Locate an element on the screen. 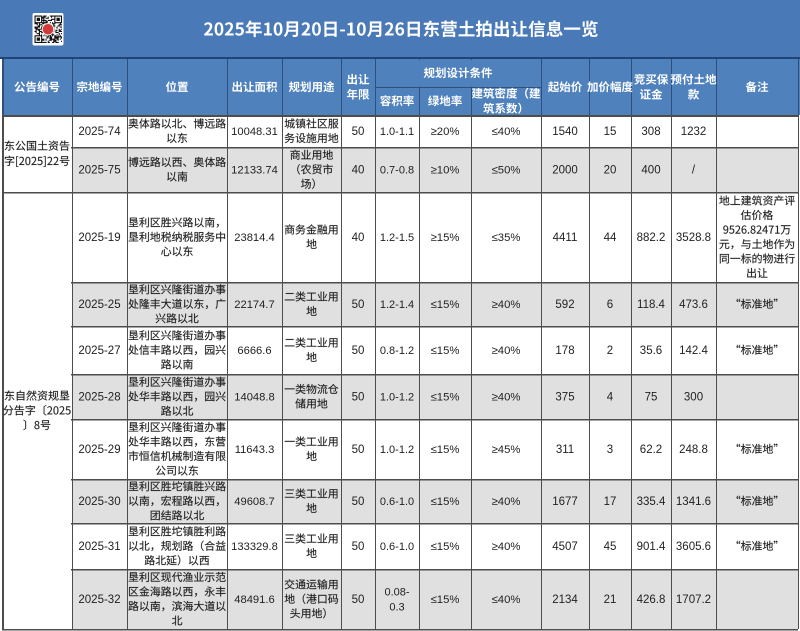  svg-text: 2025-27 is located at coordinates (99, 351).